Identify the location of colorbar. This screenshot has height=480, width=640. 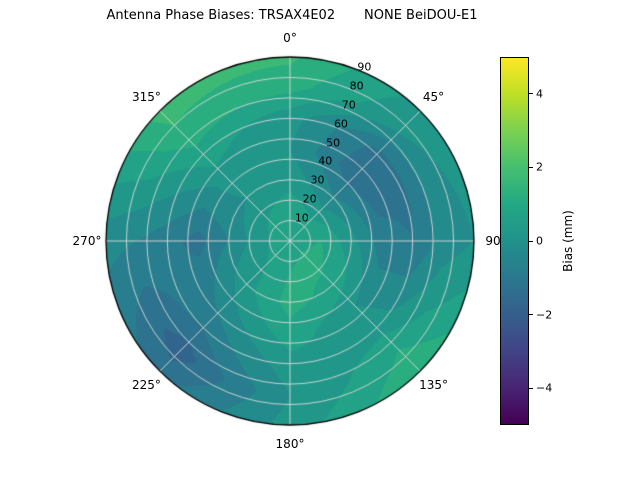
(514, 241).